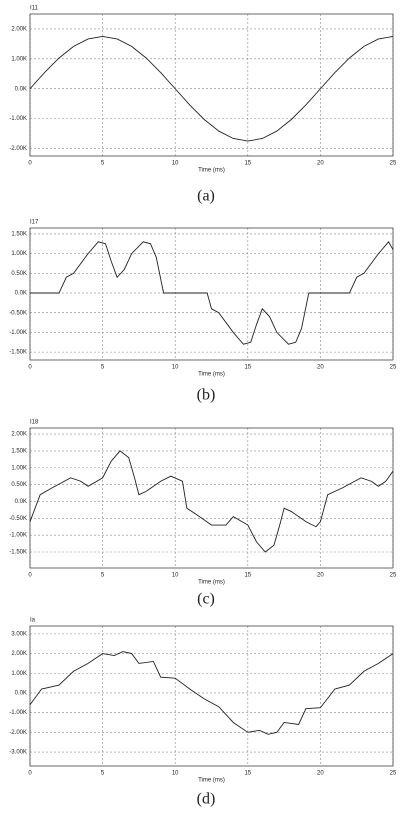  Describe the element at coordinates (206, 599) in the screenshot. I see `caption: (c)` at that location.